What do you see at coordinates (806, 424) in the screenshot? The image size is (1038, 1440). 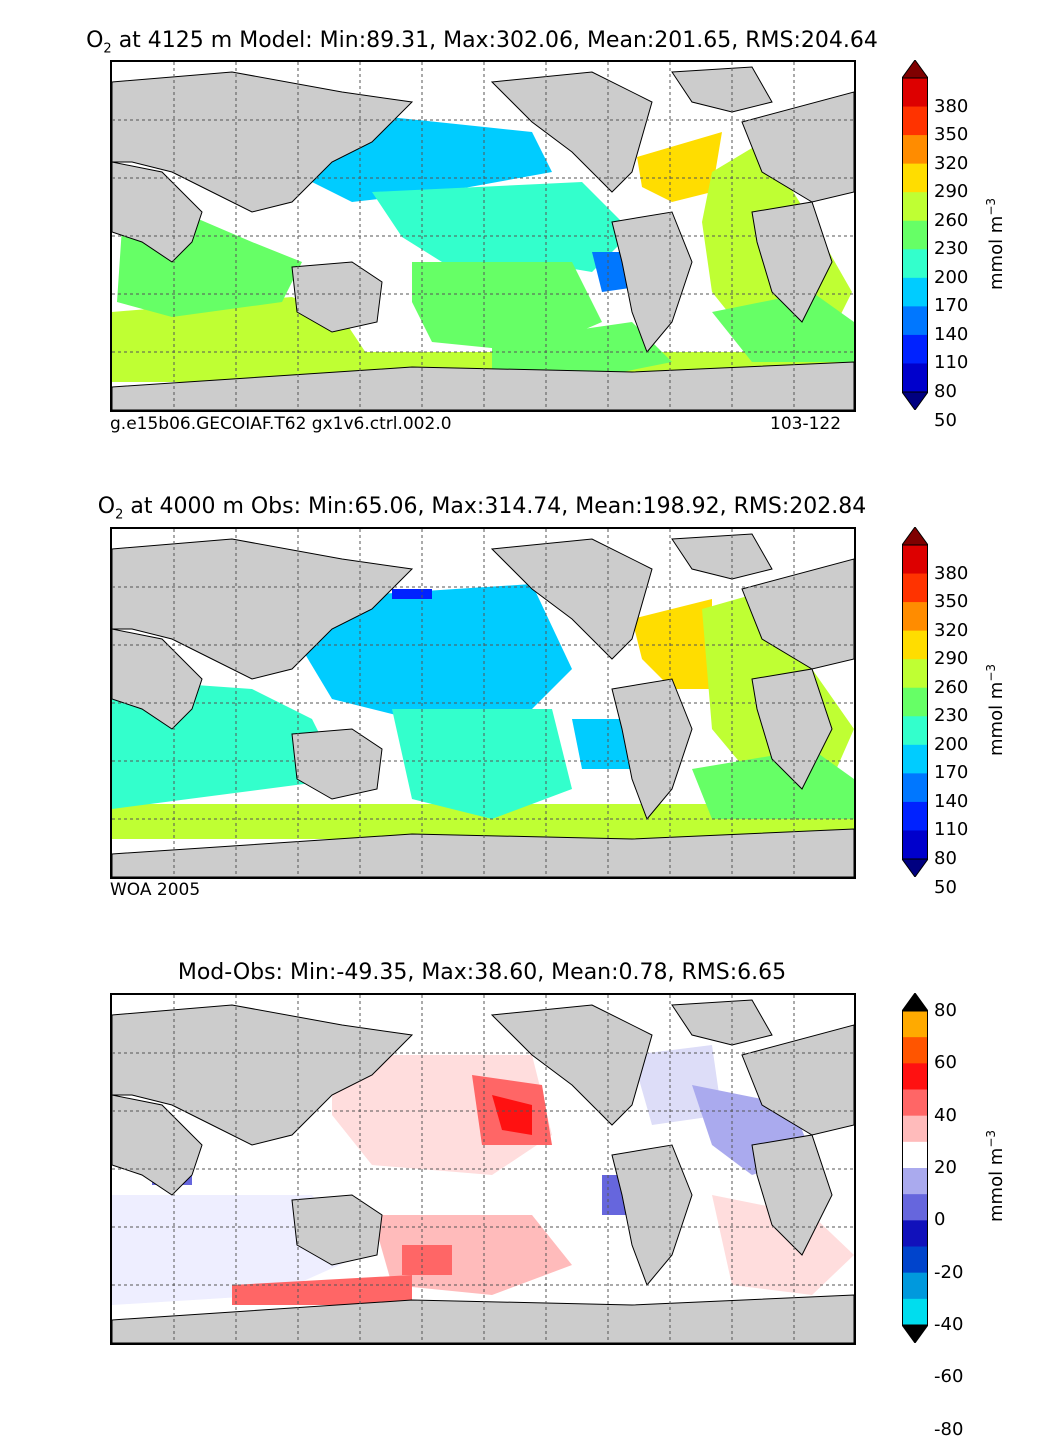 I see `caption-model-right: 103-122` at bounding box center [806, 424].